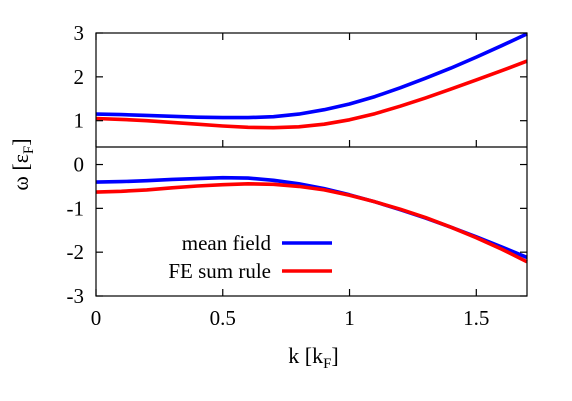 Image resolution: width=572 pixels, height=401 pixels. What do you see at coordinates (311, 94) in the screenshot?
I see `series-line-fe-sum-rule-upper` at bounding box center [311, 94].